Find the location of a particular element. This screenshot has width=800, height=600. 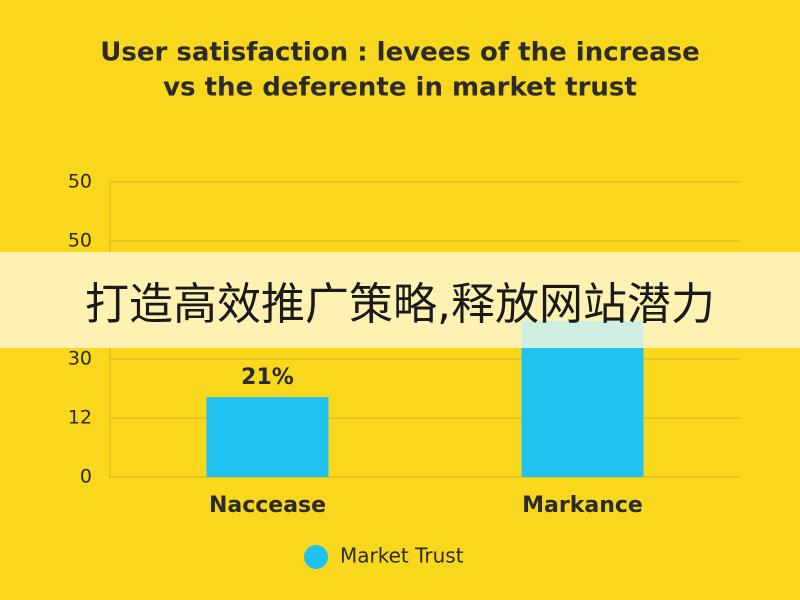

y-tick-label: 30 is located at coordinates (80, 359).